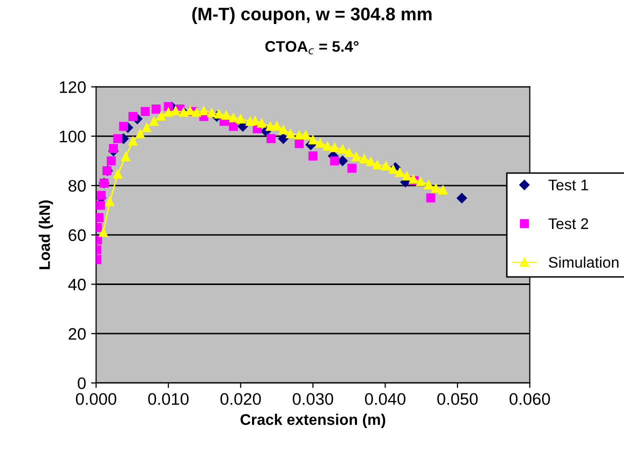 The width and height of the screenshot is (624, 450). Describe the element at coordinates (530, 399) in the screenshot. I see `x-tick-label: 0.060` at that location.